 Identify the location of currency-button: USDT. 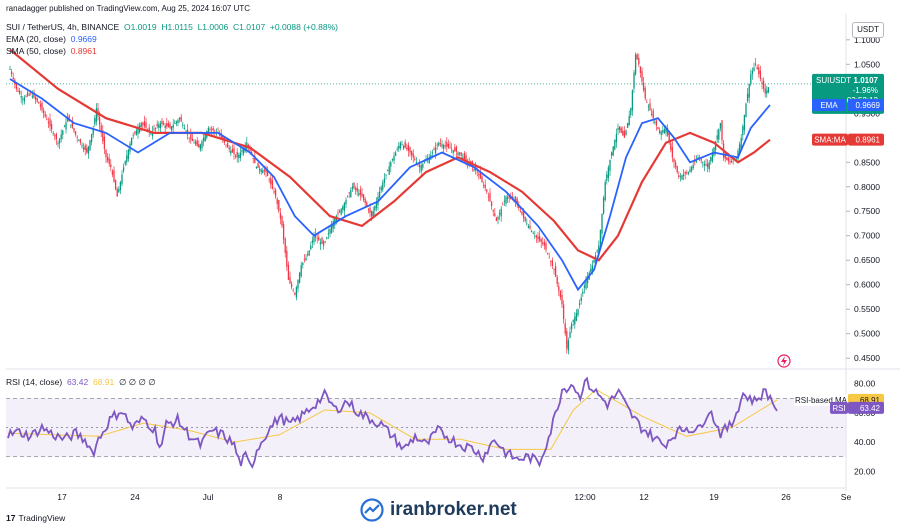
(868, 30).